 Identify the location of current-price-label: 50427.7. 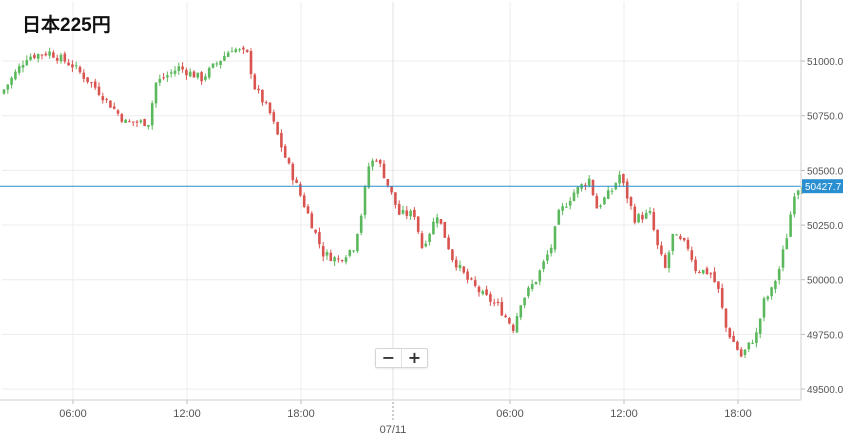
(822, 186).